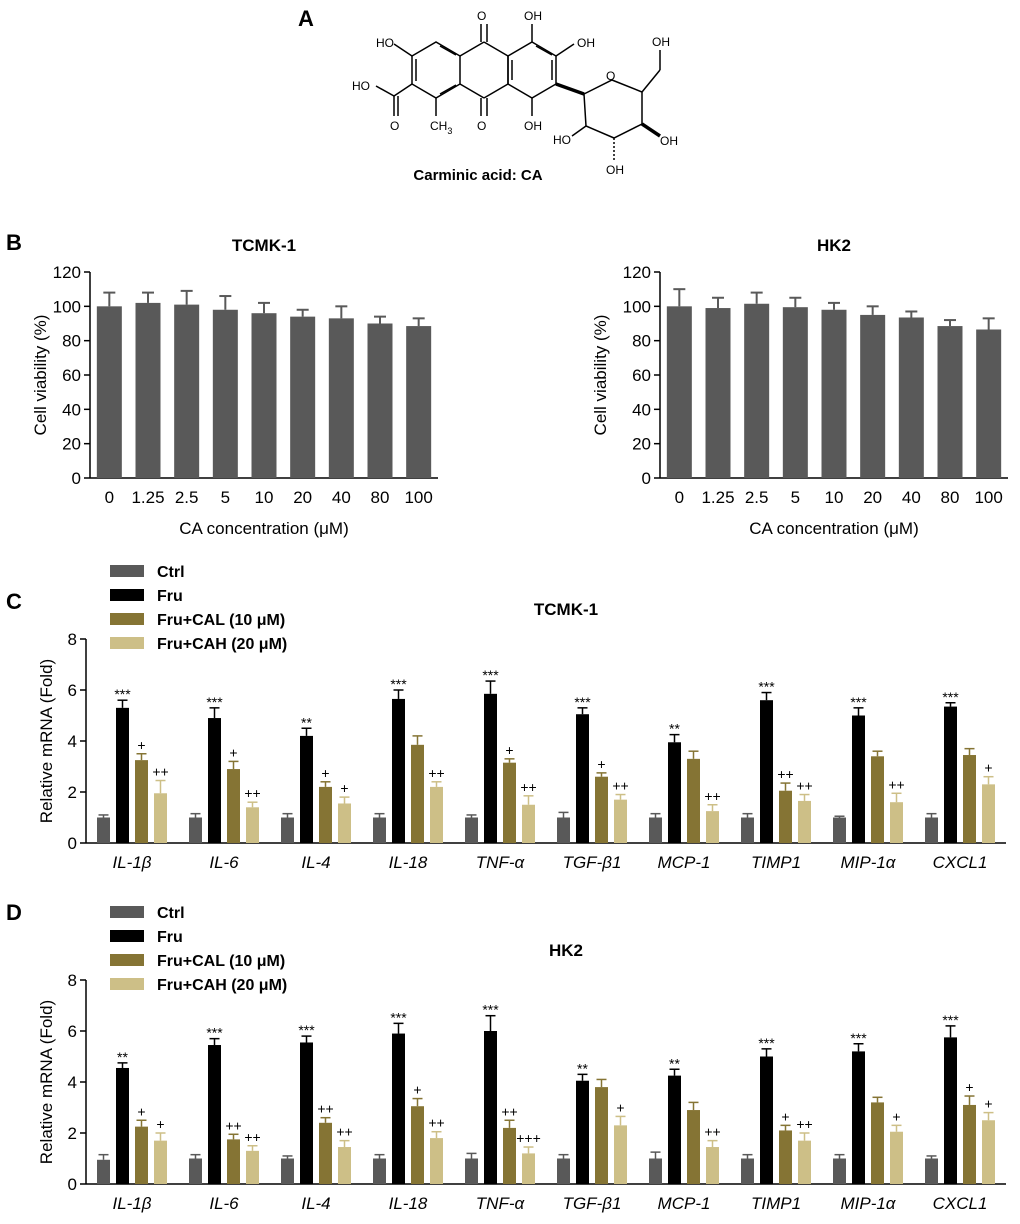  What do you see at coordinates (528, 1138) in the screenshot?
I see `significance-plus: +++` at bounding box center [528, 1138].